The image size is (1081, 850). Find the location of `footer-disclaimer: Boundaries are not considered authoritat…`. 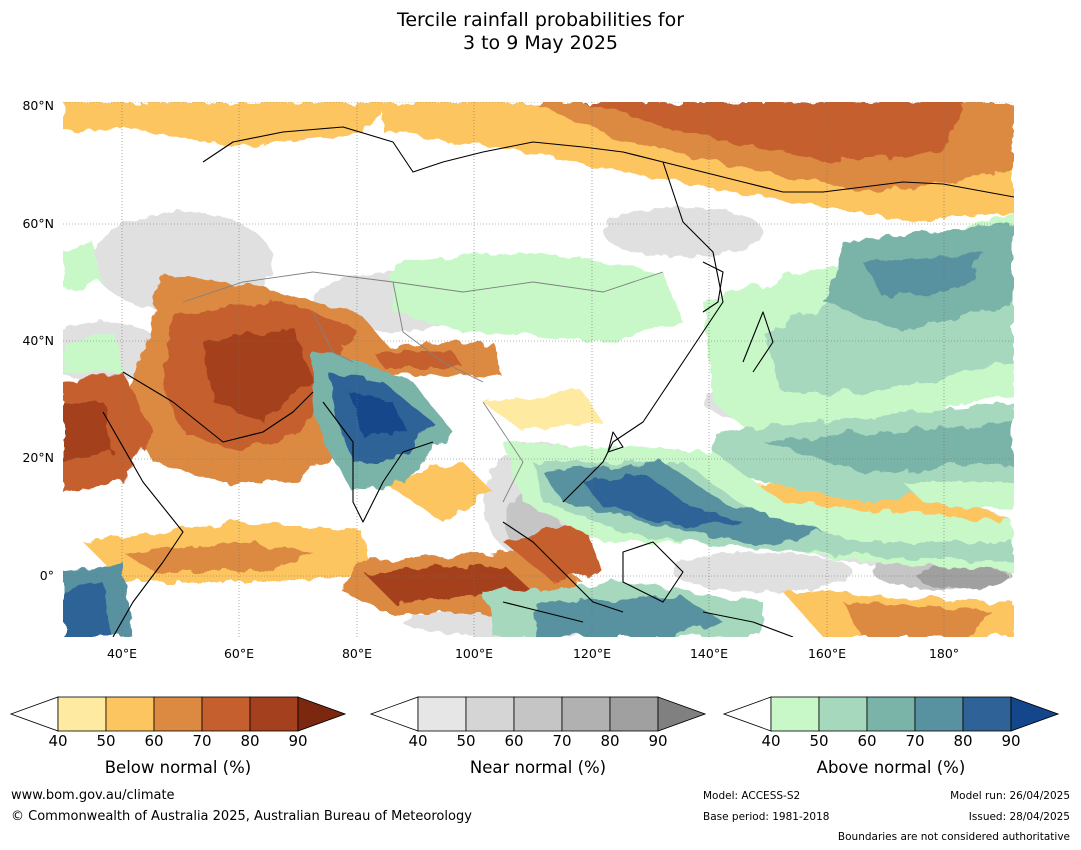

footer-disclaimer: Boundaries are not considered authoritat… is located at coordinates (953, 837).